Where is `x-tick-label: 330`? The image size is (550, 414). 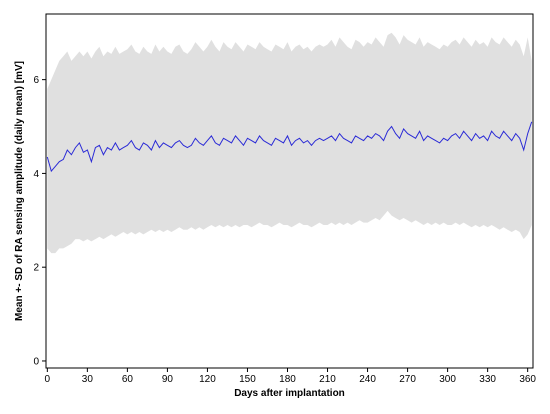
x-tick-label: 330 is located at coordinates (487, 379).